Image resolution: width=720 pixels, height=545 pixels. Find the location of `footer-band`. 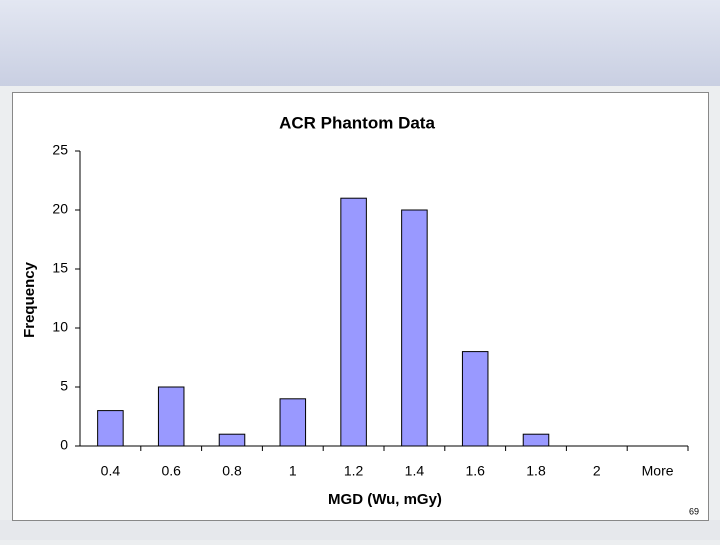

footer-band is located at coordinates (360, 530).